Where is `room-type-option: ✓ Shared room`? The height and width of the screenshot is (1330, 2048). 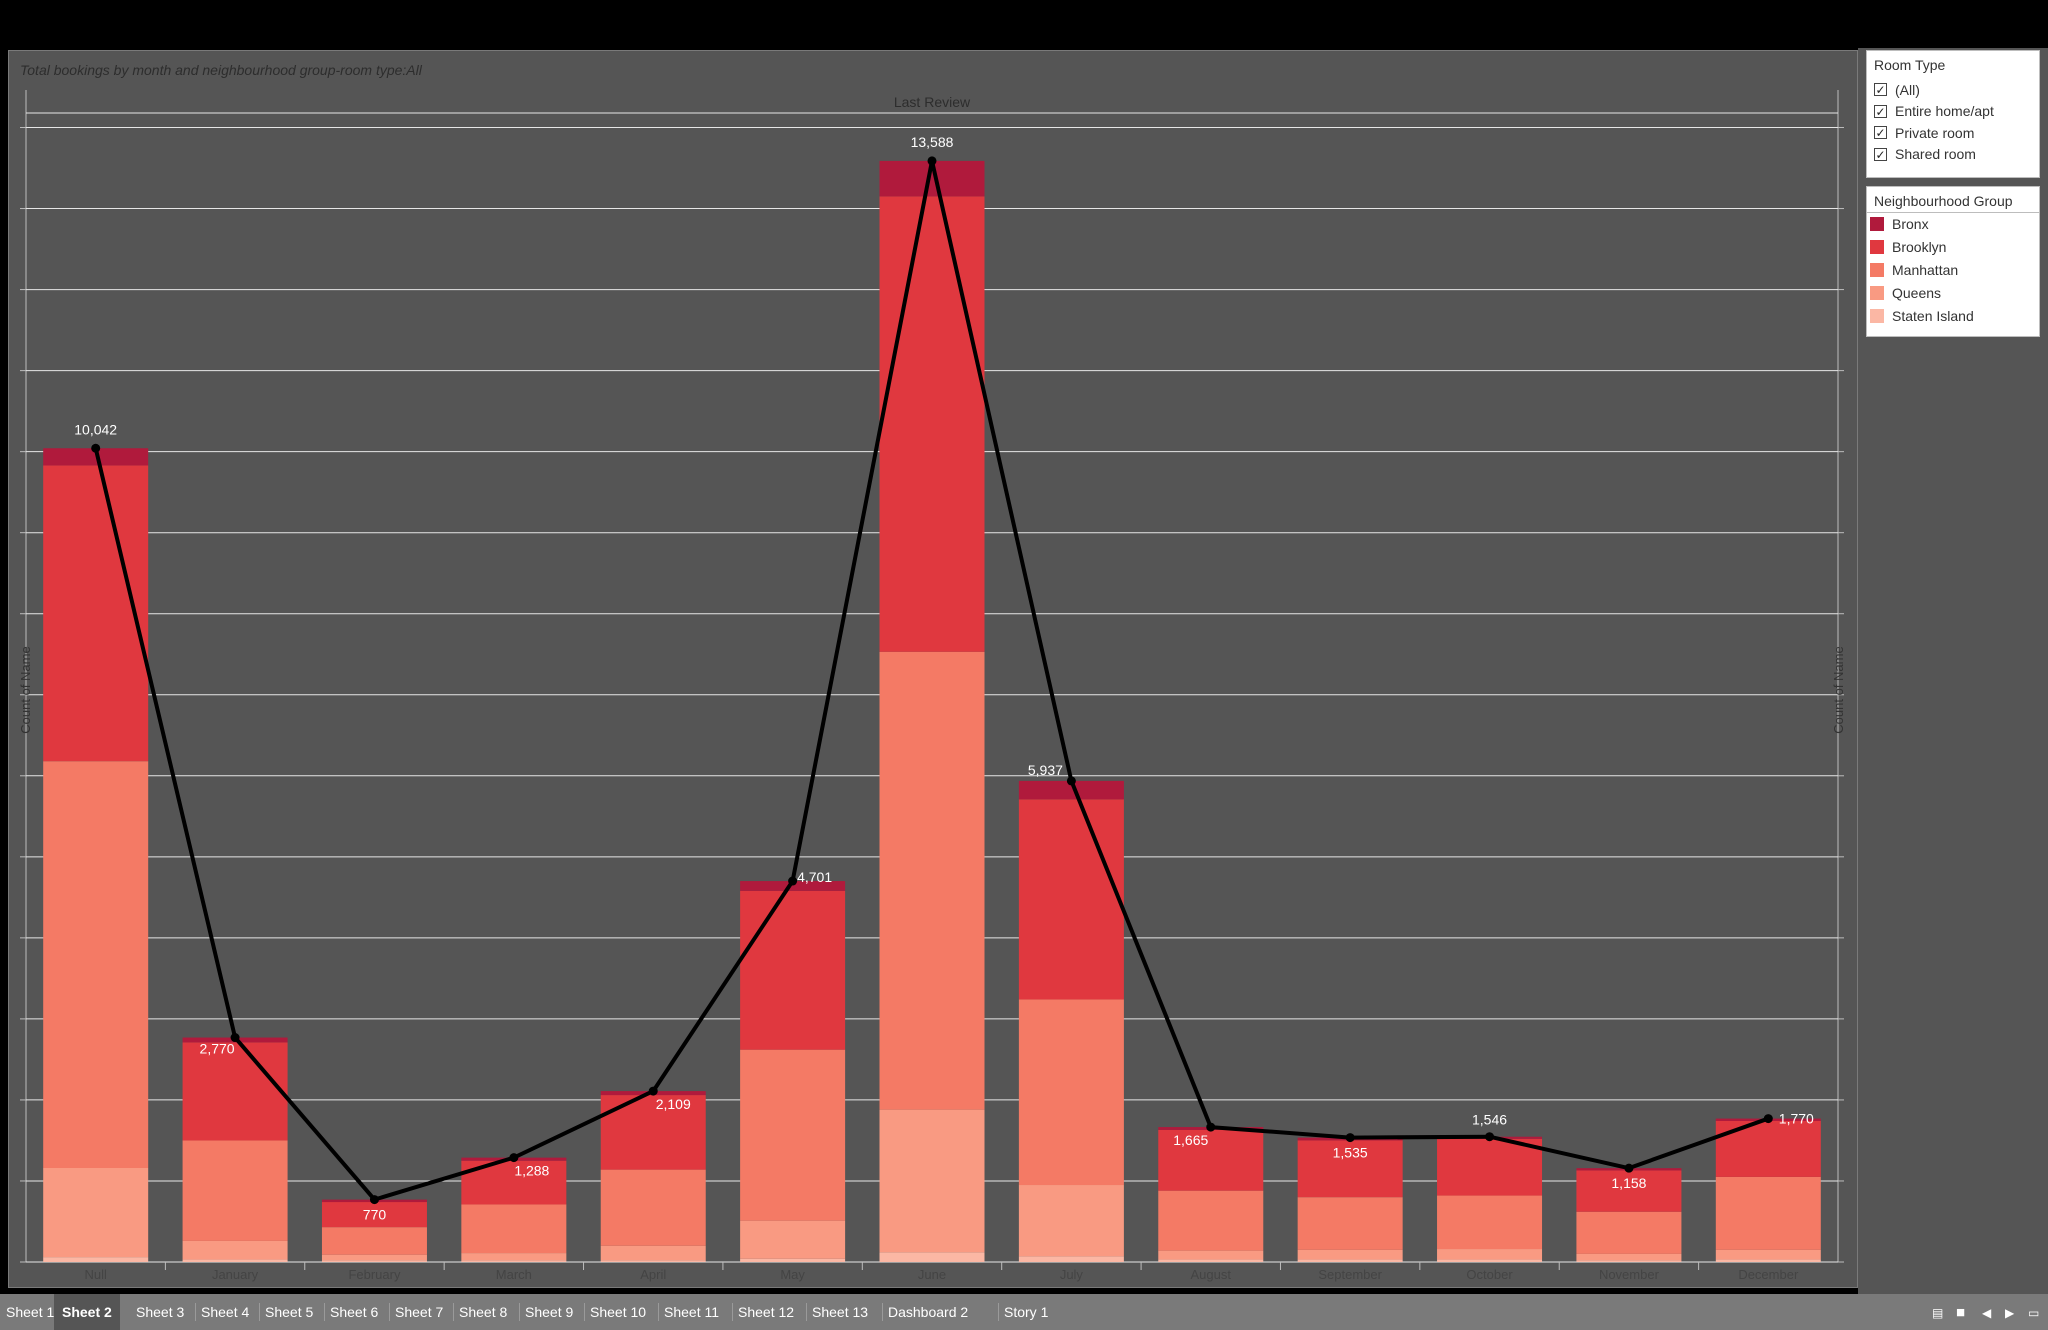
room-type-option: ✓ Shared room is located at coordinates (1953, 155).